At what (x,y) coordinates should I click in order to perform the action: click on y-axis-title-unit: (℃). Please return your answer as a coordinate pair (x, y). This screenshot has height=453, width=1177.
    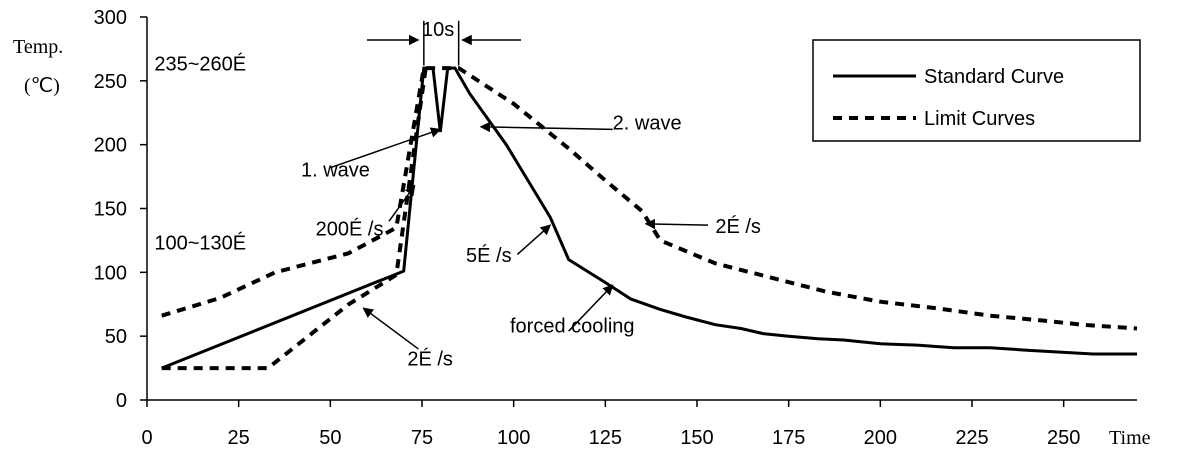
    Looking at the image, I should click on (42, 86).